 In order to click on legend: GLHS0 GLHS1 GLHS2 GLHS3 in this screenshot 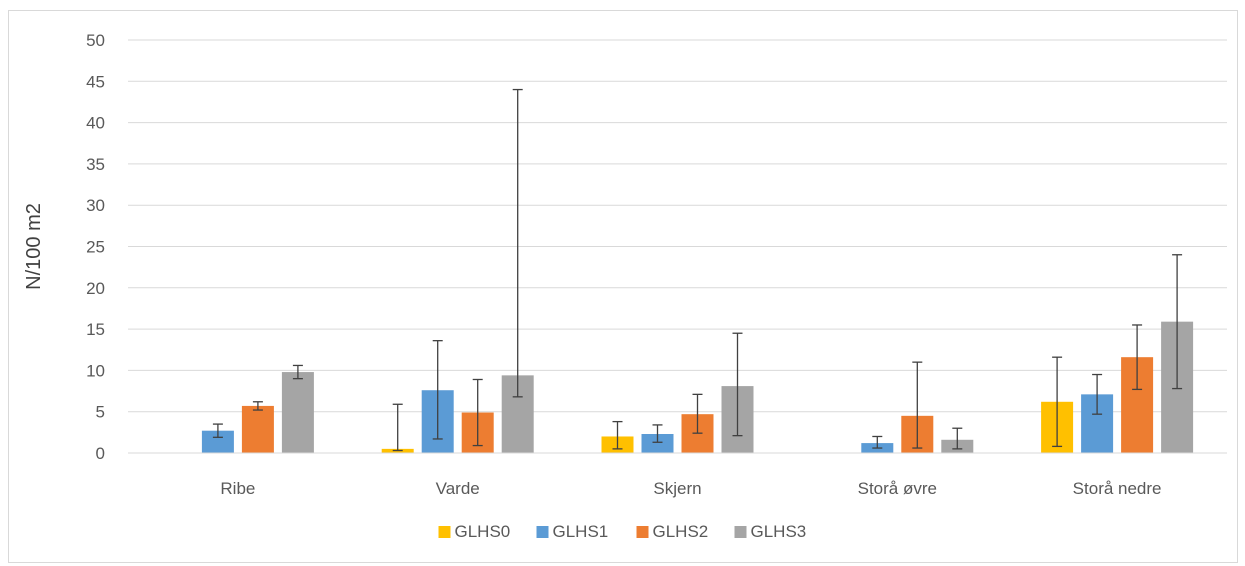, I will do `click(622, 531)`.